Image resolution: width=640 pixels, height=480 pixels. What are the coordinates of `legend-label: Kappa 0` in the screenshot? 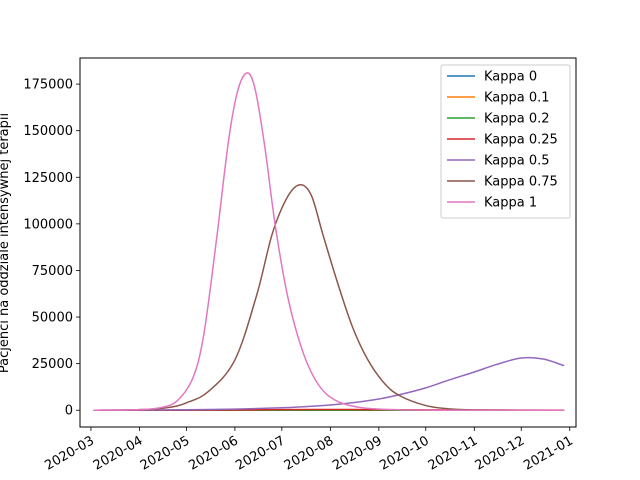 It's located at (510, 77).